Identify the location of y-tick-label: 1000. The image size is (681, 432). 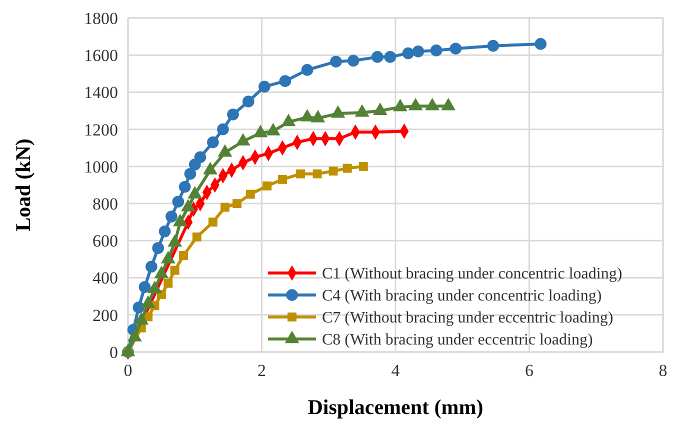
(101, 166).